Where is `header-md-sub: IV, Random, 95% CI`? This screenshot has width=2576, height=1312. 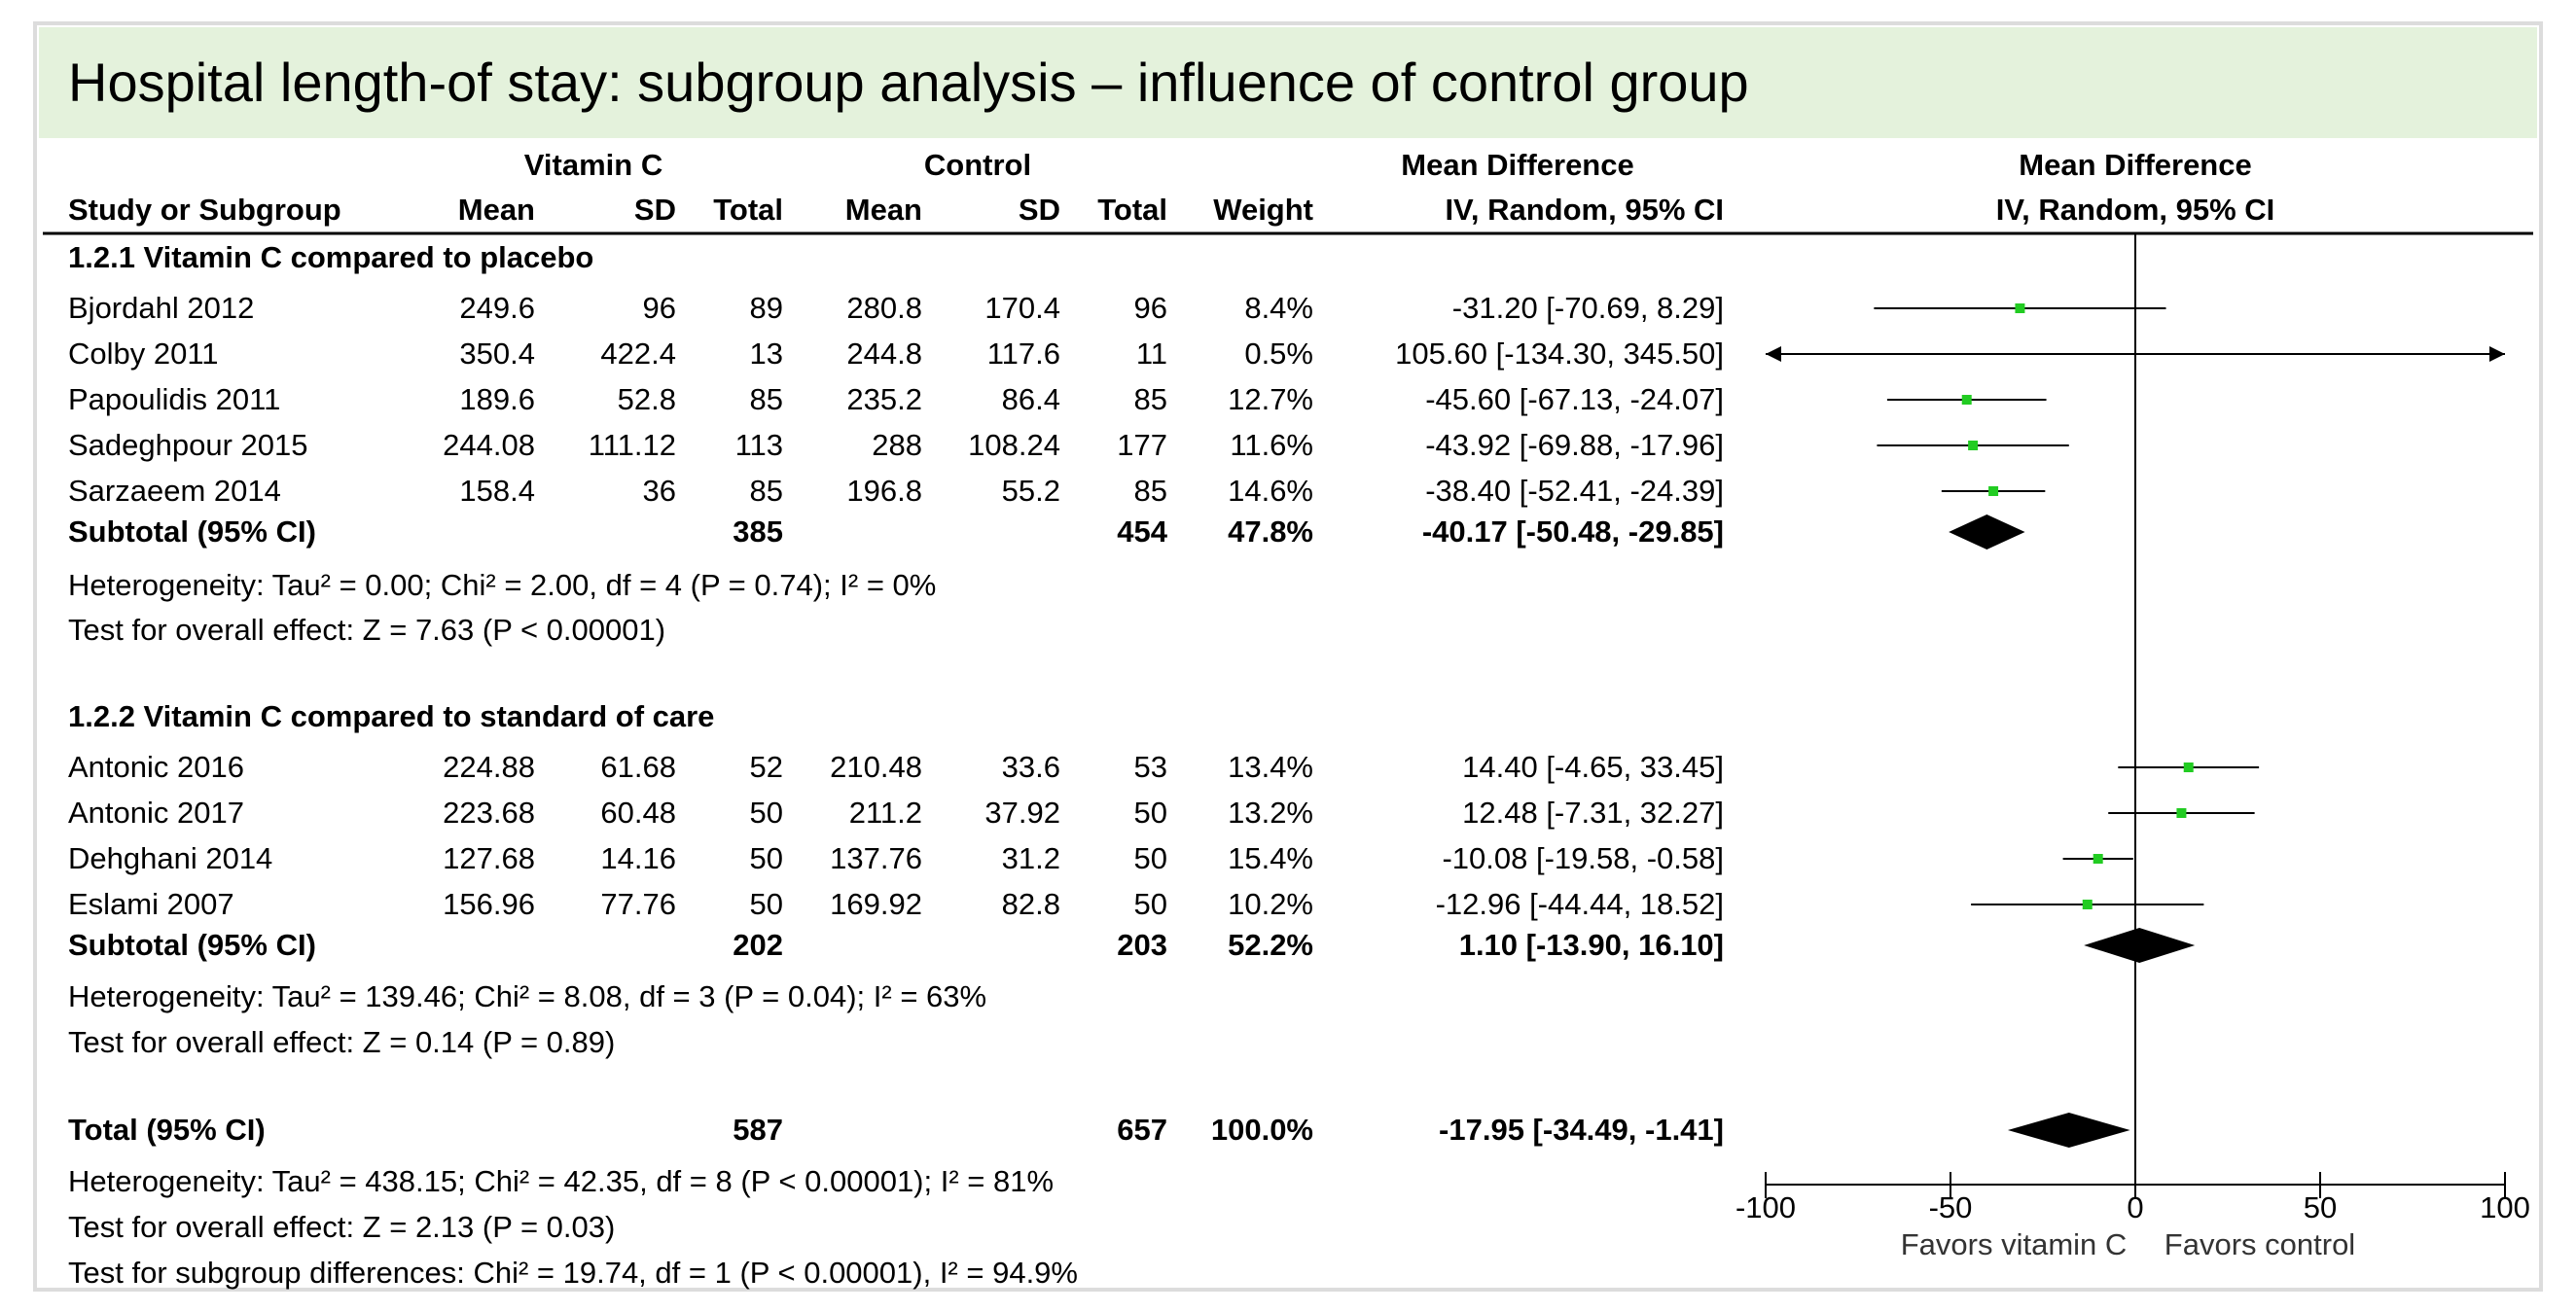
header-md-sub: IV, Random, 95% CI is located at coordinates (1584, 210).